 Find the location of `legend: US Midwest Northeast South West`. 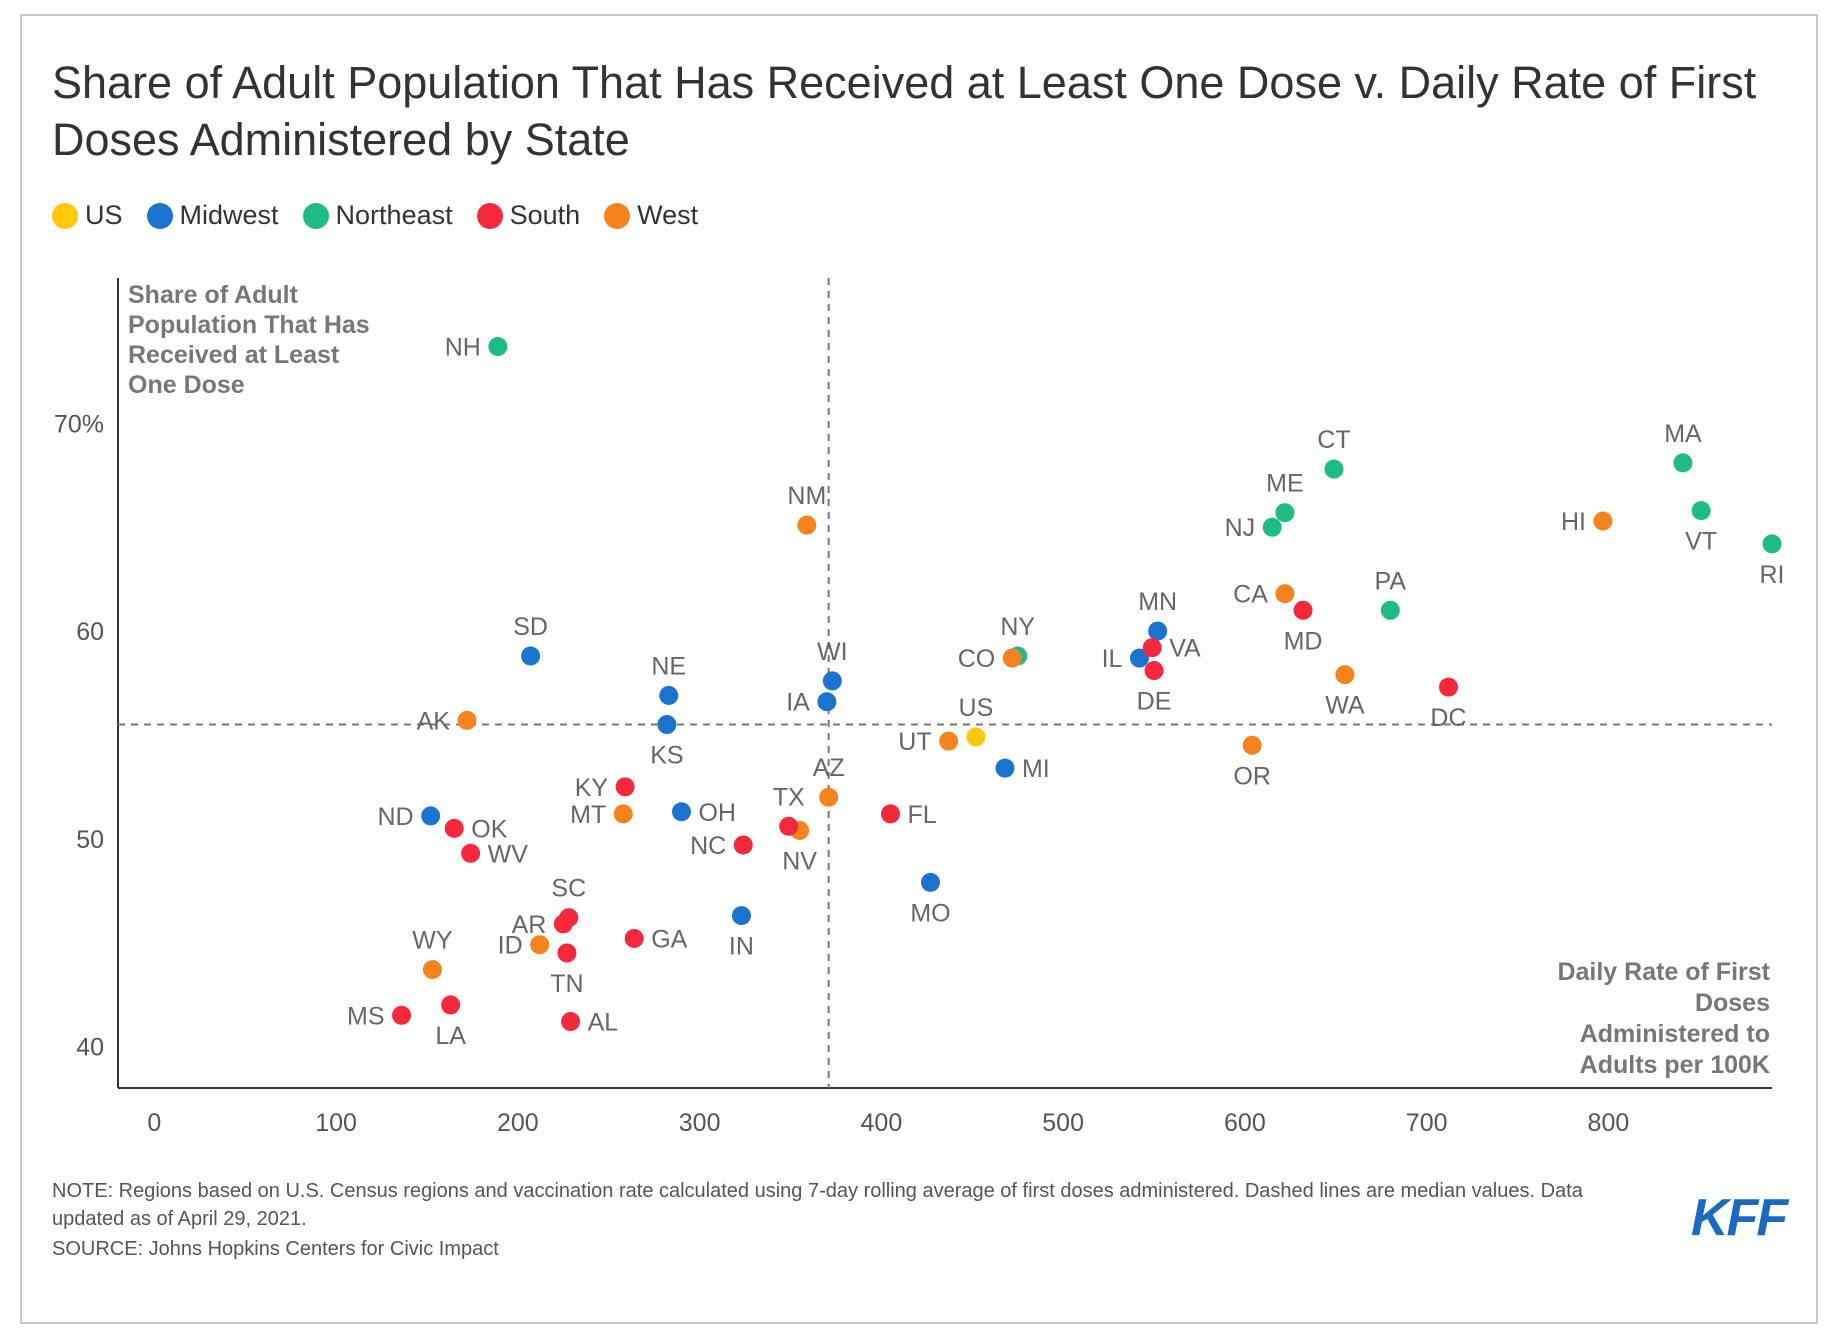

legend: US Midwest Northeast South West is located at coordinates (387, 215).